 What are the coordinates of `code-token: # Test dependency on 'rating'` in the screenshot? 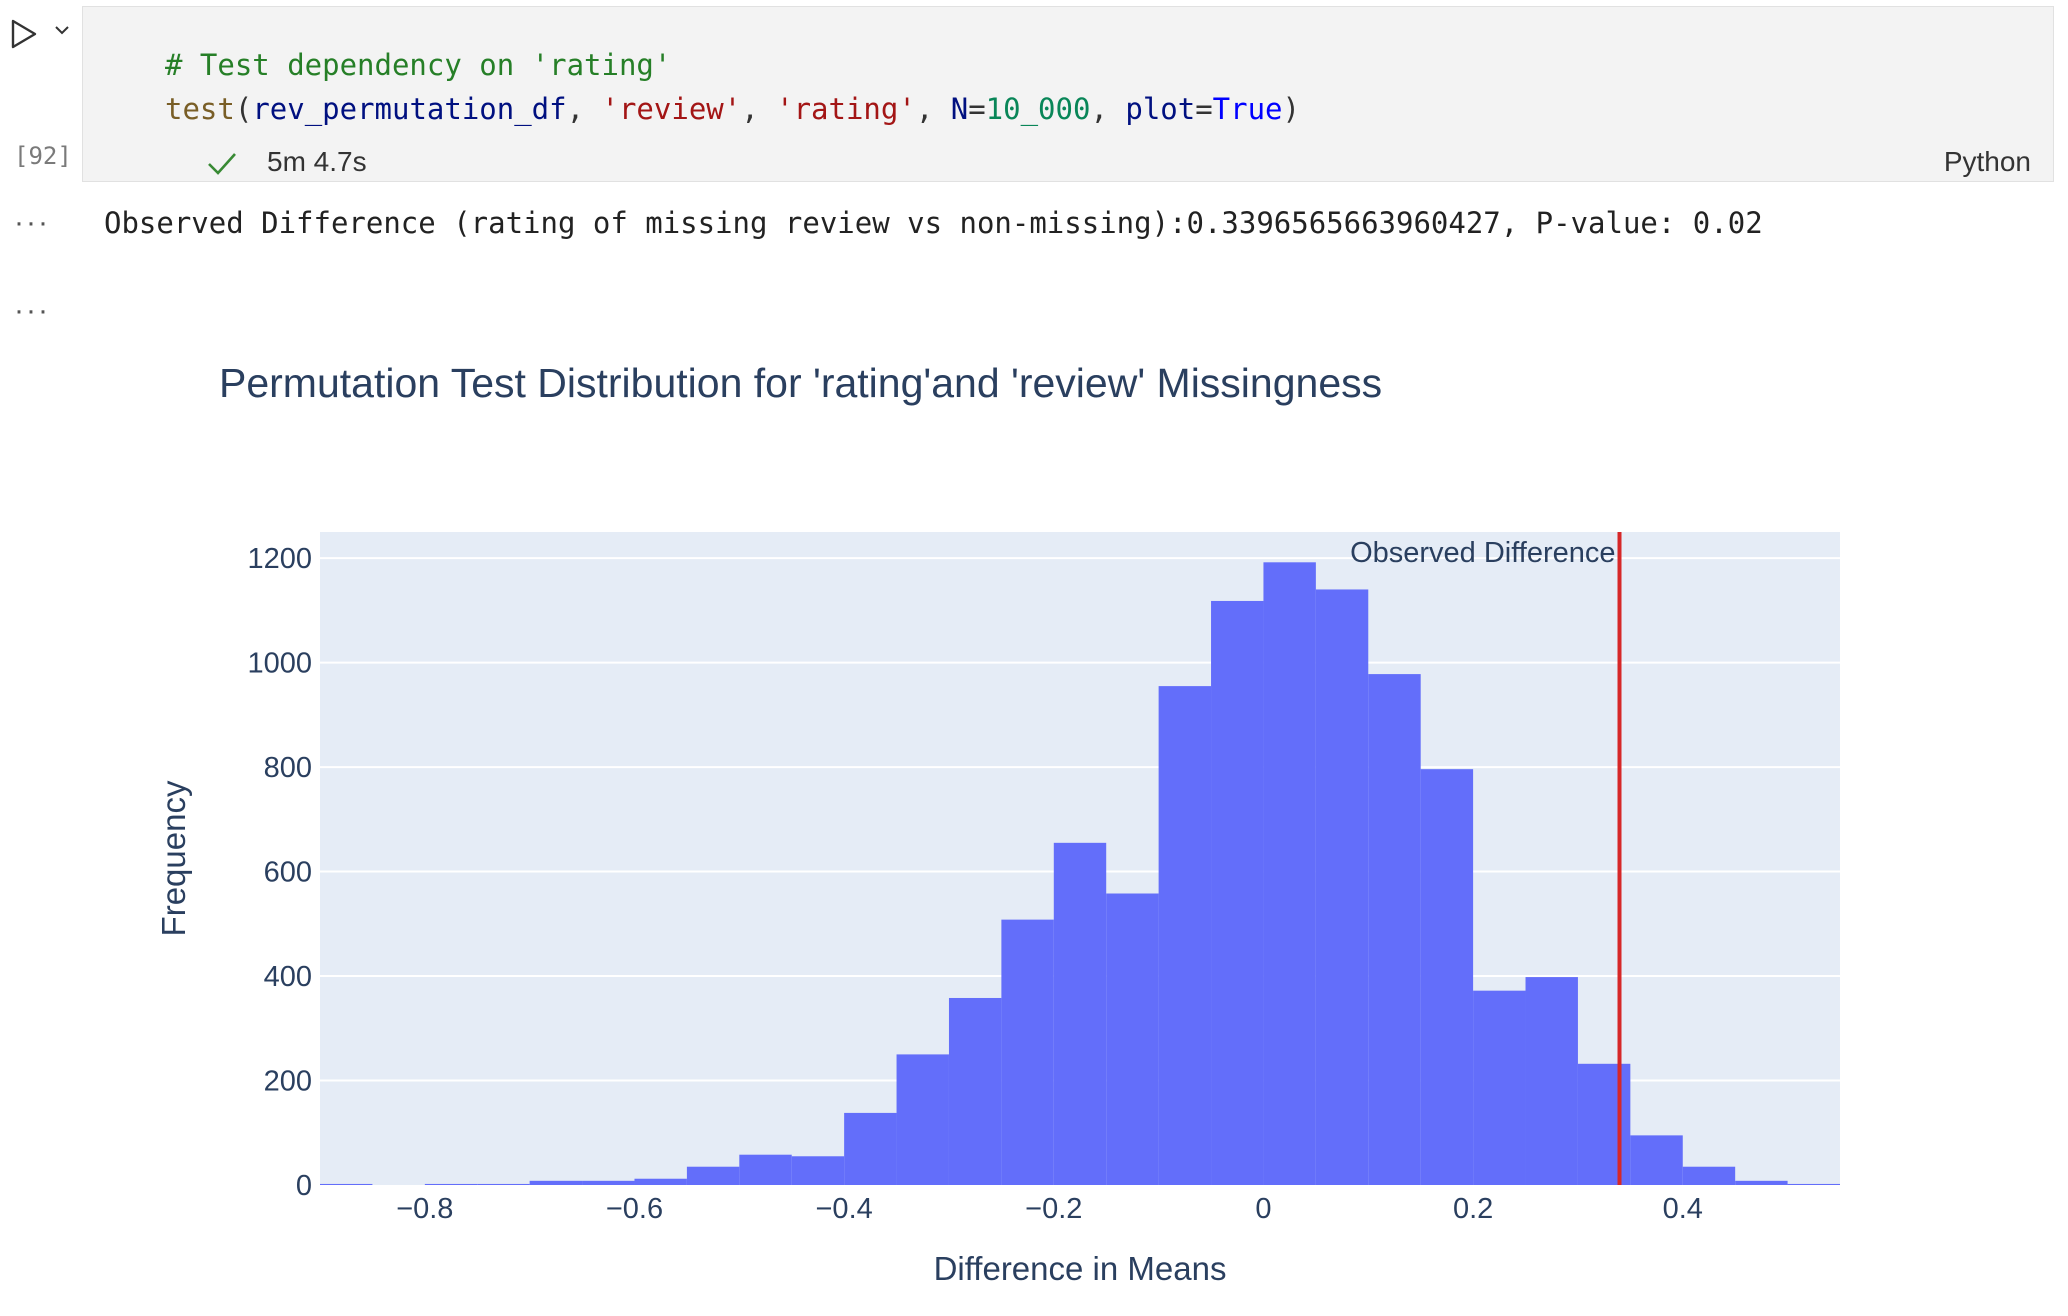 It's located at (418, 65).